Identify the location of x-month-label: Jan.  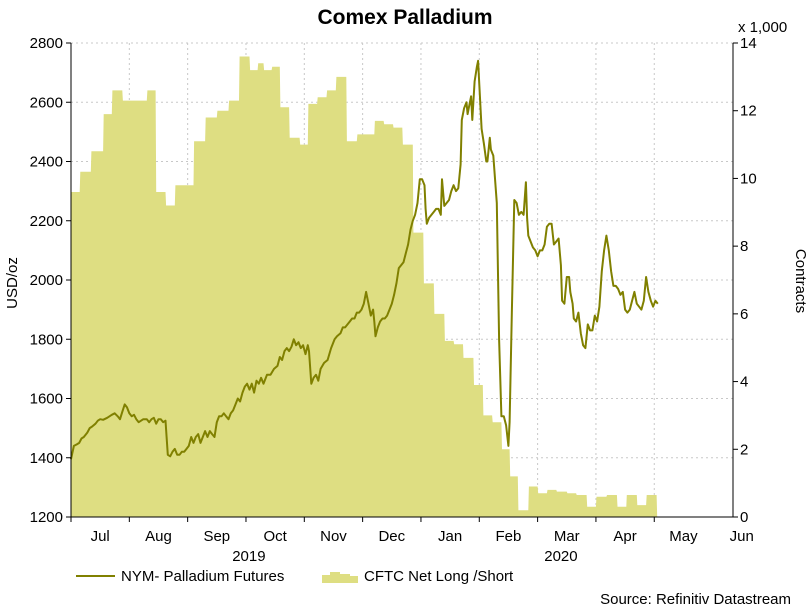
(450, 536).